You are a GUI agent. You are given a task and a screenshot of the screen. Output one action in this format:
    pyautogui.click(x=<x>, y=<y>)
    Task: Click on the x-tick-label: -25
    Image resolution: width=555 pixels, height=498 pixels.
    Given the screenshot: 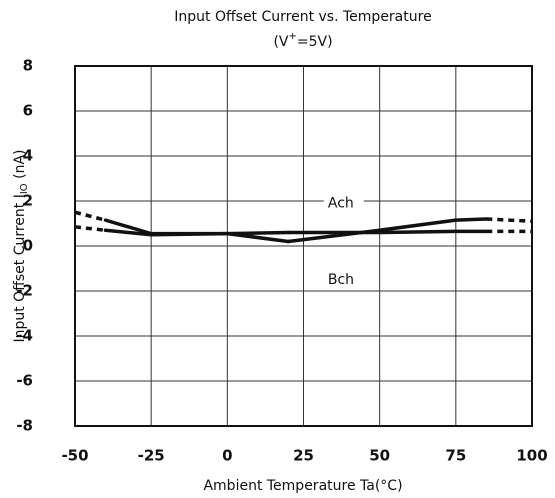 What is the action you would take?
    pyautogui.click(x=151, y=456)
    